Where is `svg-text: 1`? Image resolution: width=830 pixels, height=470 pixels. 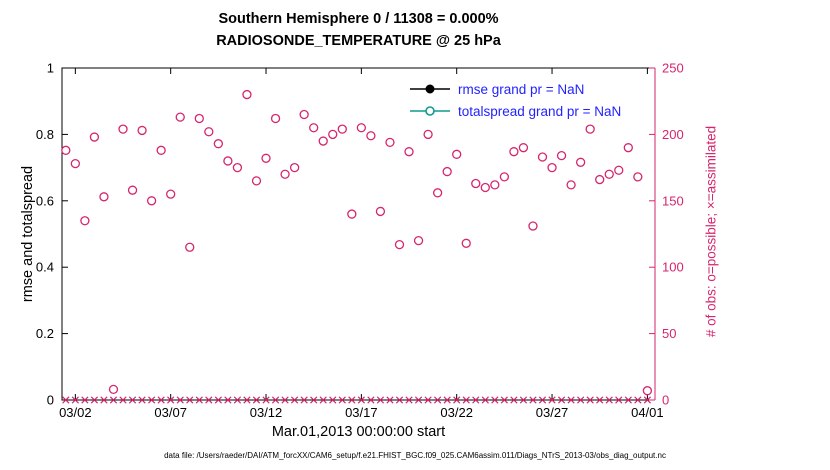 svg-text: 1 is located at coordinates (50, 68).